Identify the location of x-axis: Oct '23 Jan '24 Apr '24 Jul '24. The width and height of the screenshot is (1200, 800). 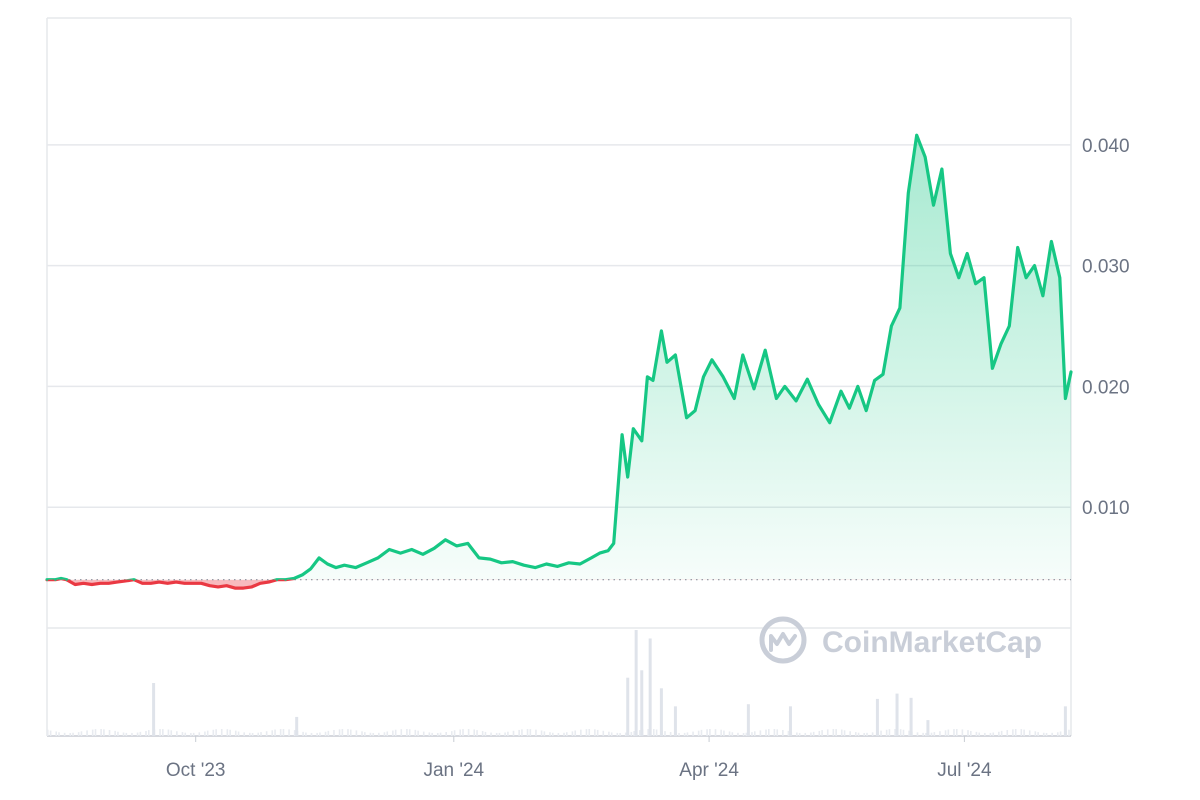
(579, 758).